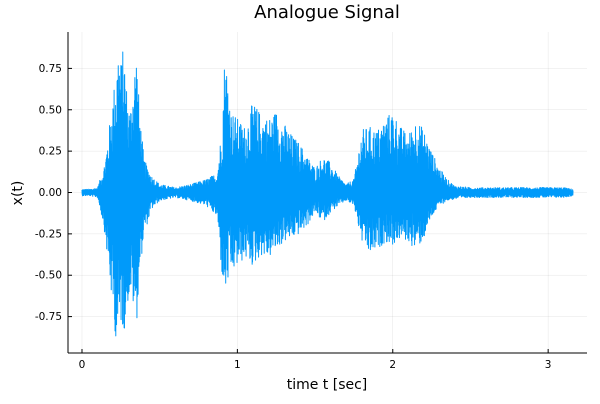 The width and height of the screenshot is (600, 404). What do you see at coordinates (327, 12) in the screenshot?
I see `chart-title: Analogue Signal` at bounding box center [327, 12].